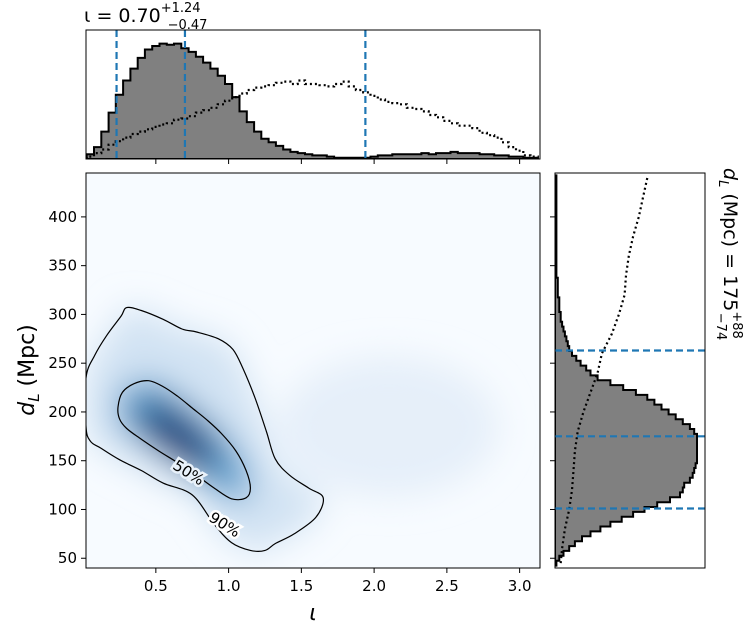 The height and width of the screenshot is (635, 753). Describe the element at coordinates (728, 254) in the screenshot. I see `right-panel-title: dL (Mpc) = 175+88−74` at that location.